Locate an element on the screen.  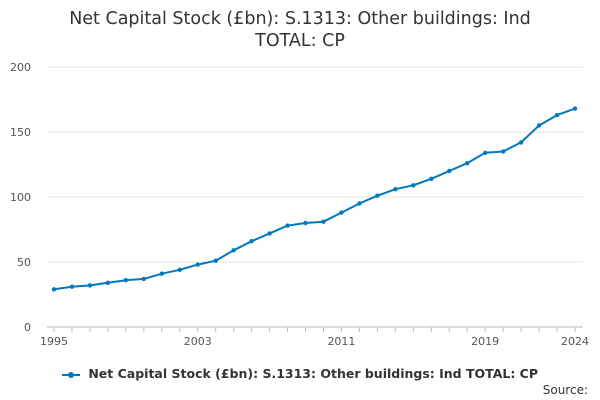
source-label: Source: is located at coordinates (565, 390).